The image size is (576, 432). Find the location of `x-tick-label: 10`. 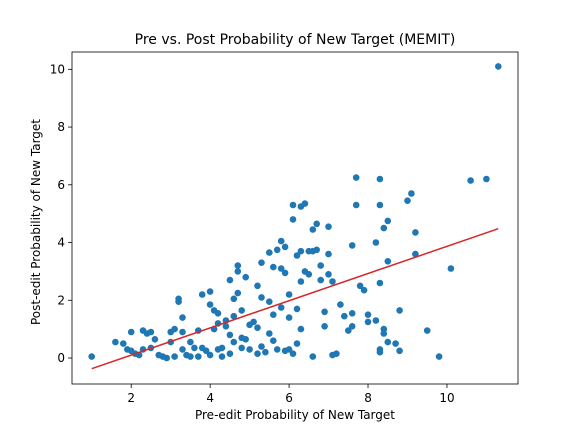

x-tick-label: 10 is located at coordinates (446, 398).